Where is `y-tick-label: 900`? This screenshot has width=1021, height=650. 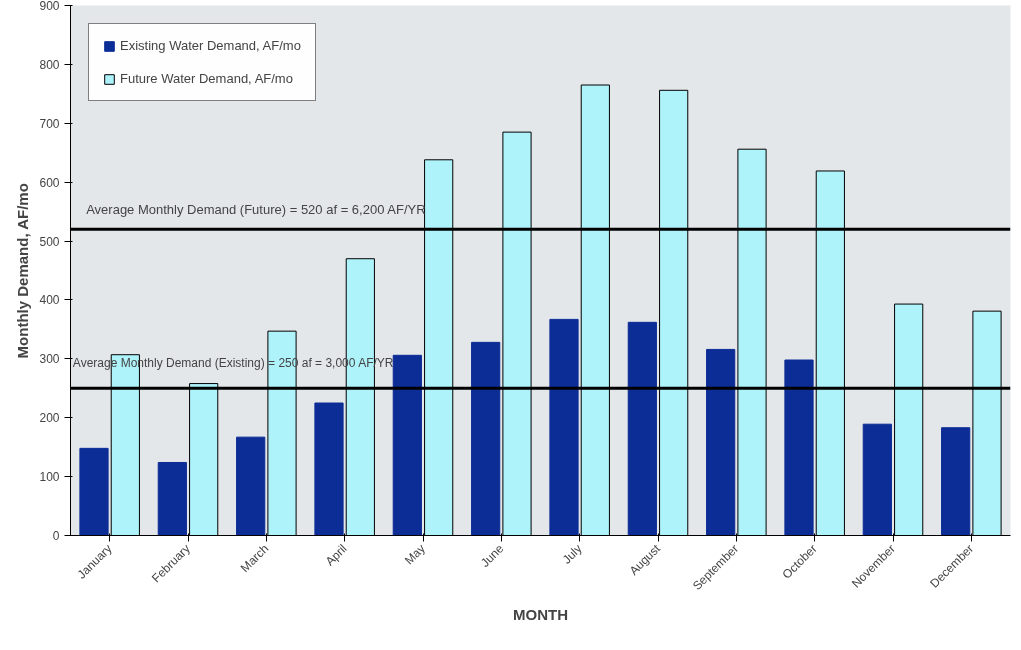
y-tick-label: 900 is located at coordinates (49, 6).